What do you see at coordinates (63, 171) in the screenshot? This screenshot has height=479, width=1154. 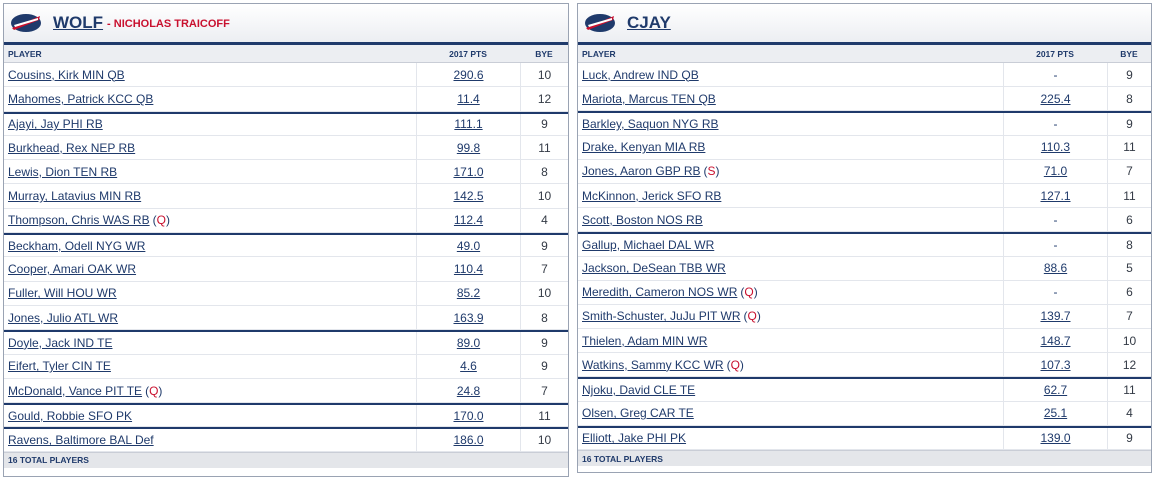 I see `player-name-link: Lewis, Dion TEN RB` at bounding box center [63, 171].